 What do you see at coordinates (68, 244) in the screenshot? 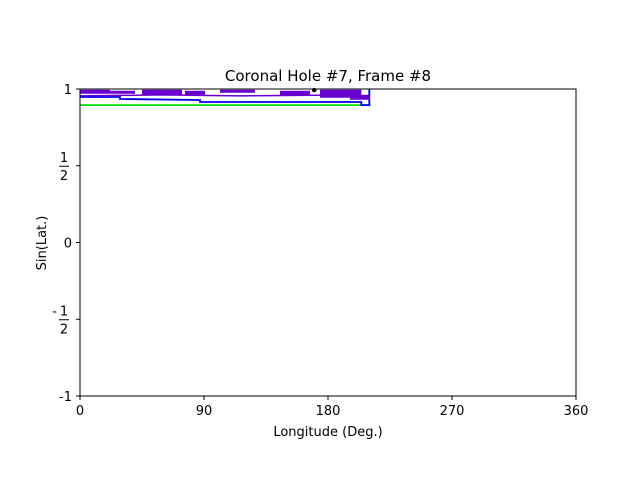
I see `y-tick-label: 0` at bounding box center [68, 244].